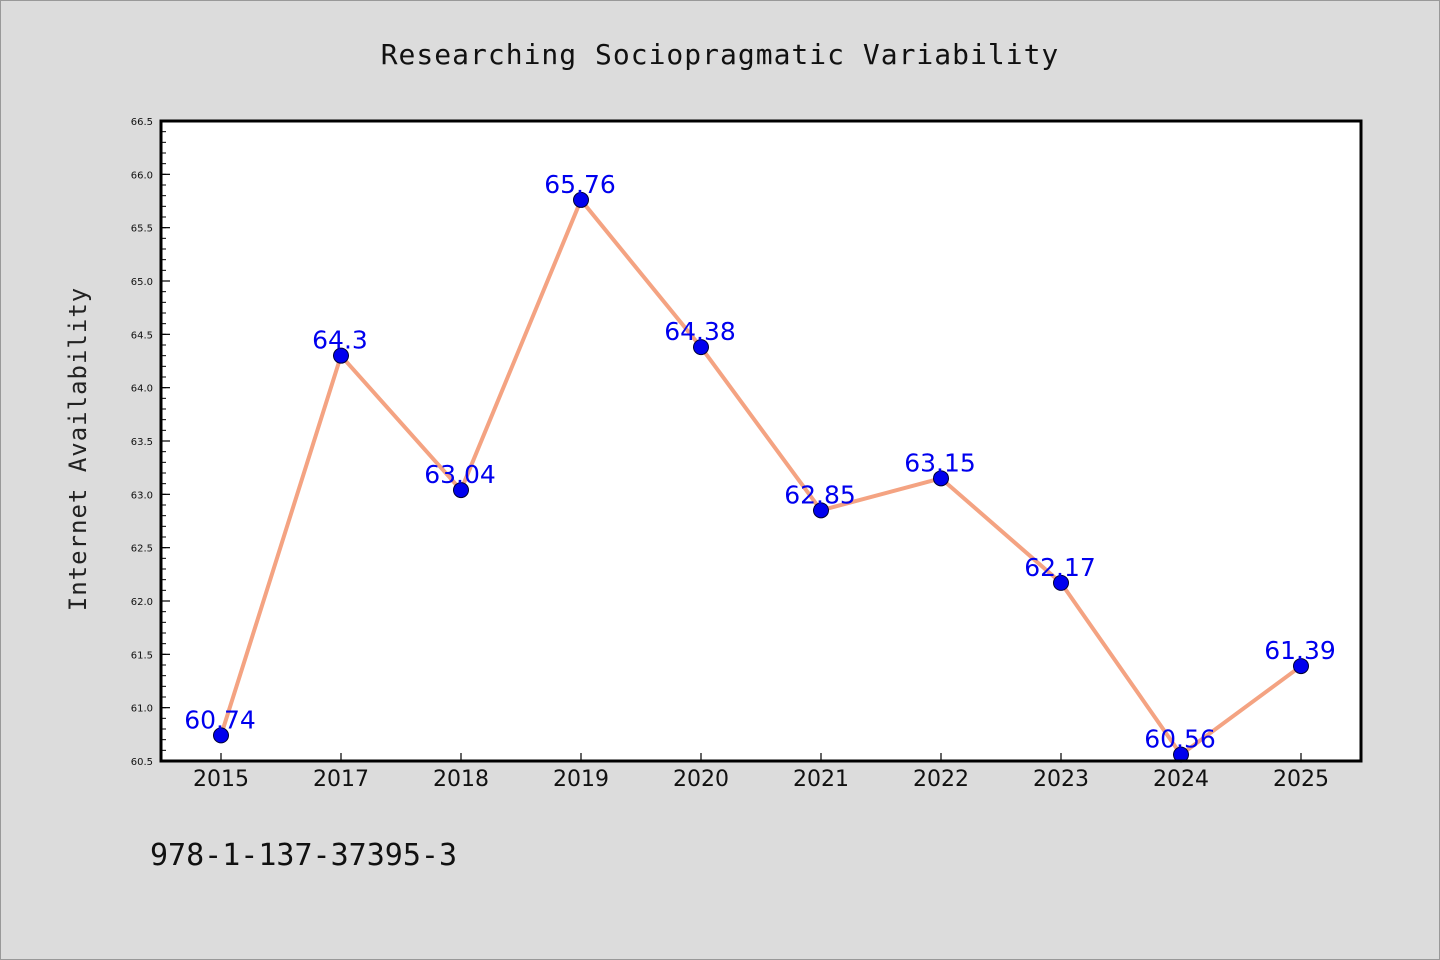 This screenshot has width=1440, height=960. I want to click on y-tick-label: 65.5, so click(142, 229).